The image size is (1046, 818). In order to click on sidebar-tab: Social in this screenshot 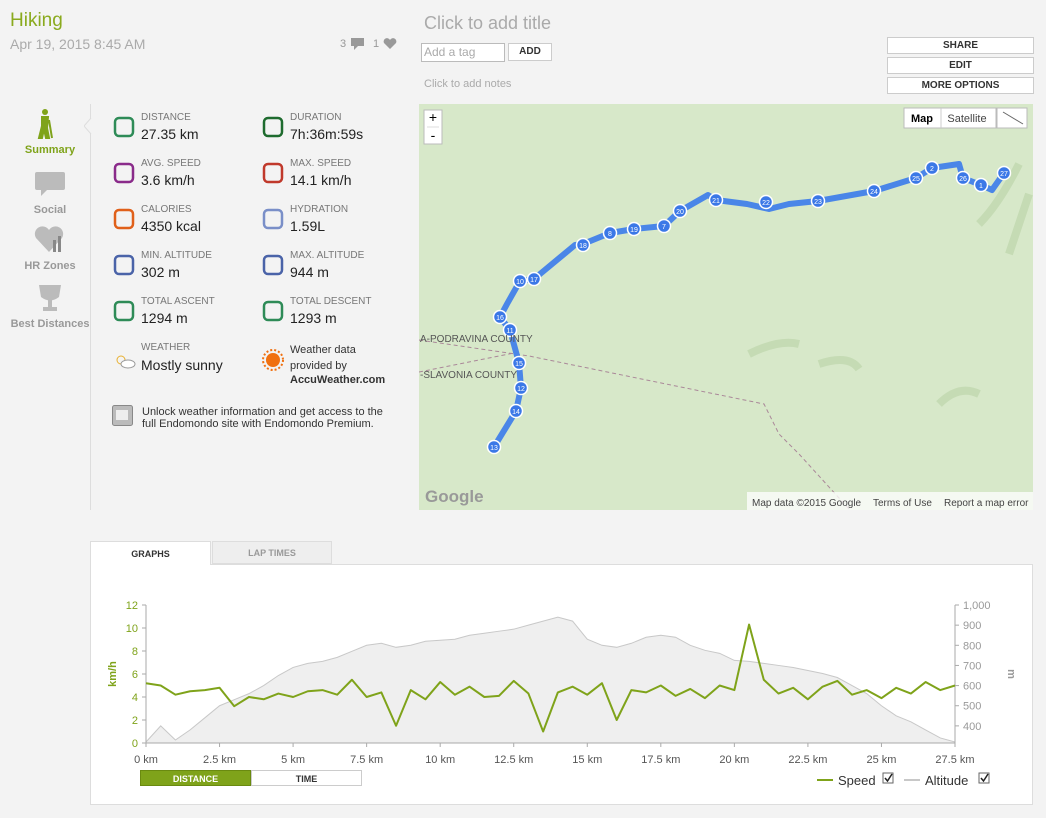, I will do `click(50, 210)`.